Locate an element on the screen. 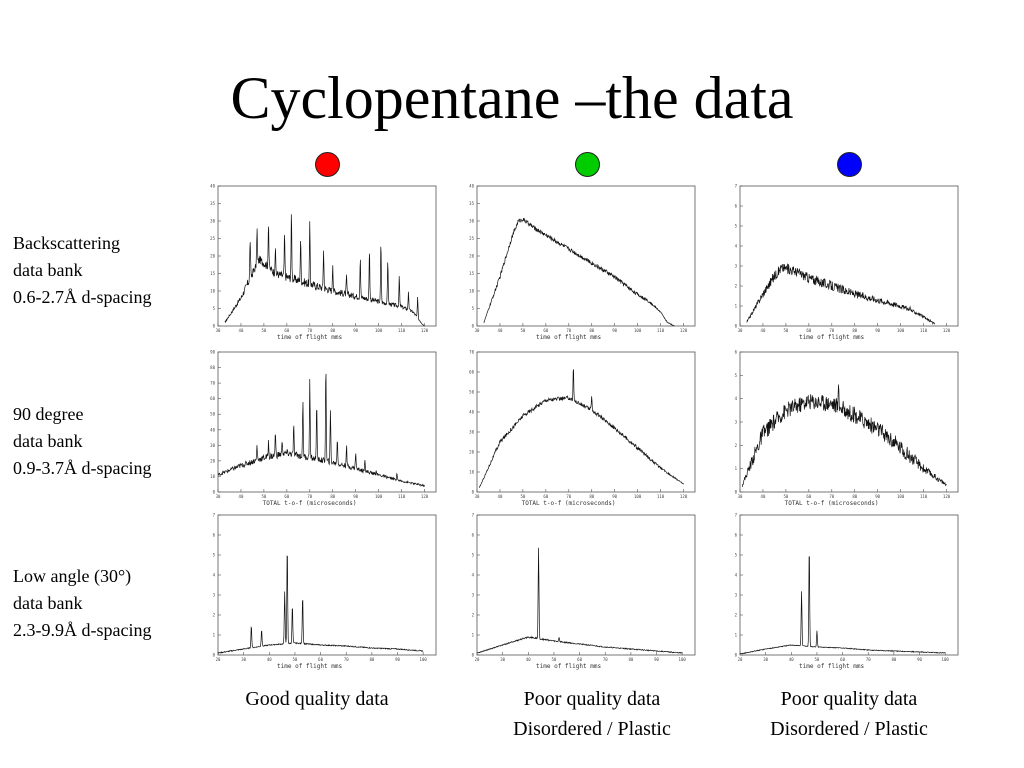 The height and width of the screenshot is (768, 1024). caption-good-quality: Good quality data is located at coordinates (317, 699).